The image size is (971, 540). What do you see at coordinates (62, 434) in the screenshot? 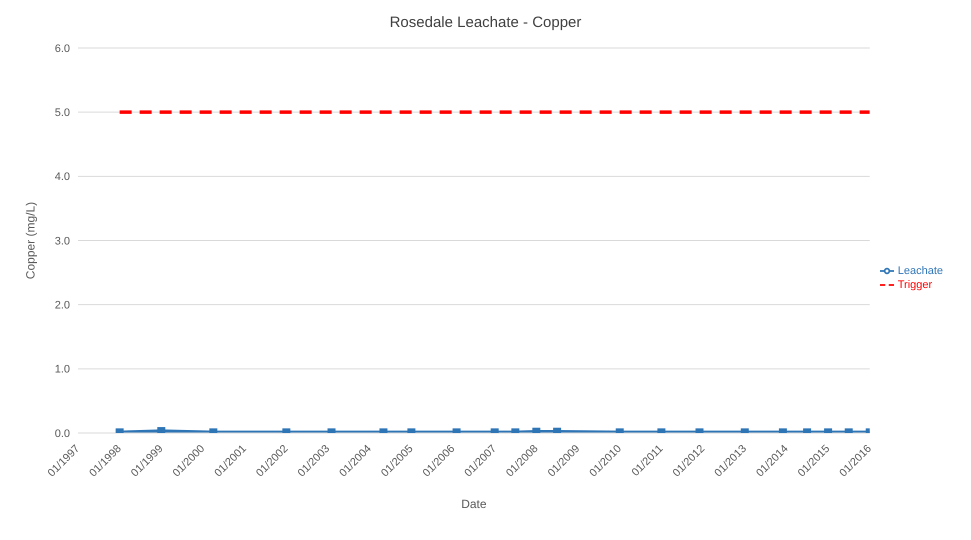
I see `y-tick-label: 0.0` at bounding box center [62, 434].